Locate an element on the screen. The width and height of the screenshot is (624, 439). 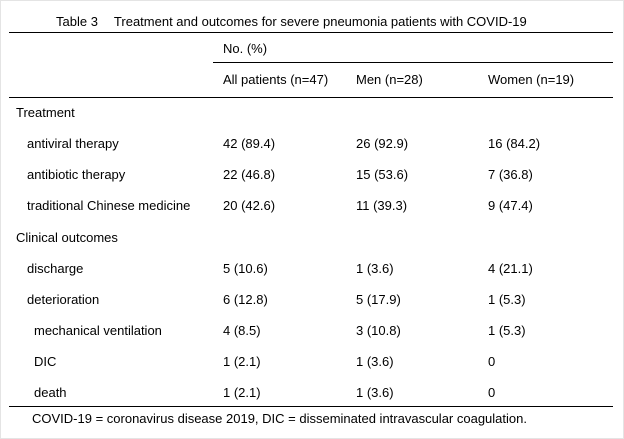
table-cell: 16 (84.2) is located at coordinates (514, 143).